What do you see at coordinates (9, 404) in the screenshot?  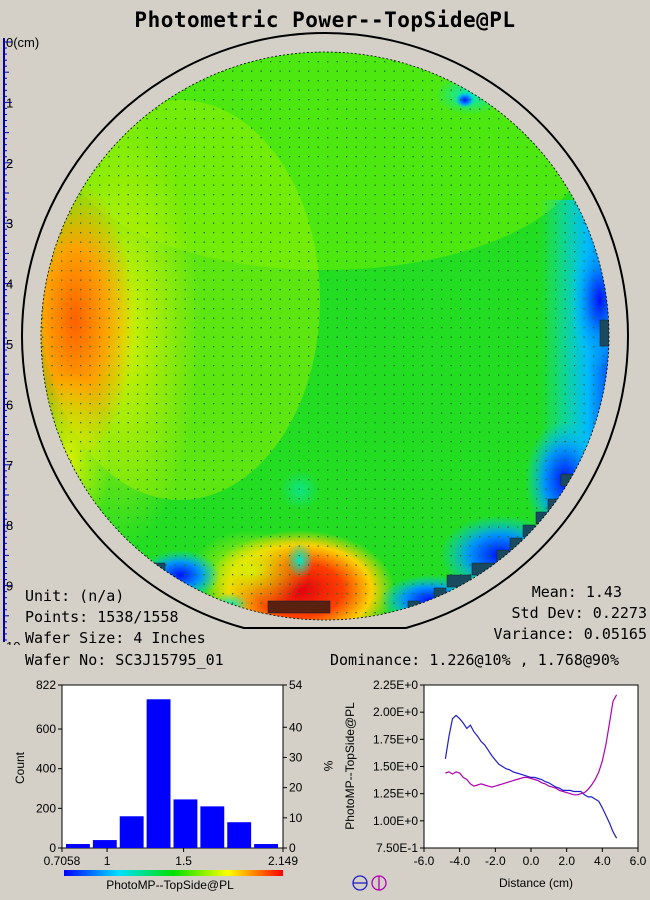 I see `ruler-label: 6` at bounding box center [9, 404].